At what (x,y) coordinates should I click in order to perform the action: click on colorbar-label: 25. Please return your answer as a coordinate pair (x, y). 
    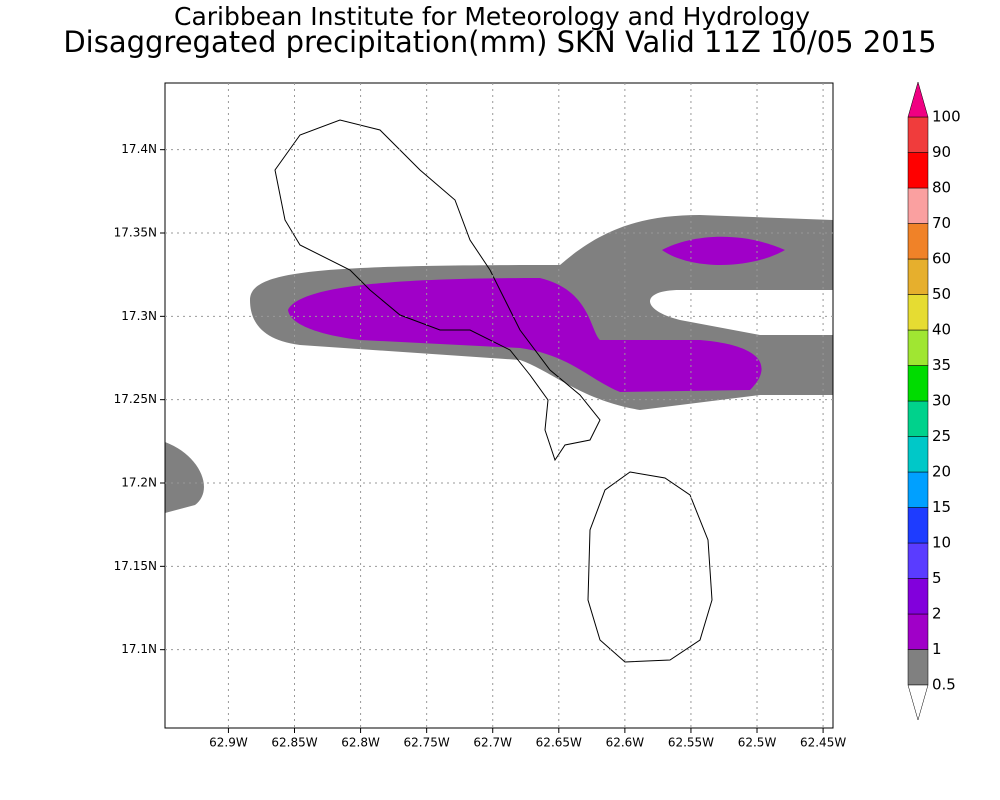
    Looking at the image, I should click on (941, 436).